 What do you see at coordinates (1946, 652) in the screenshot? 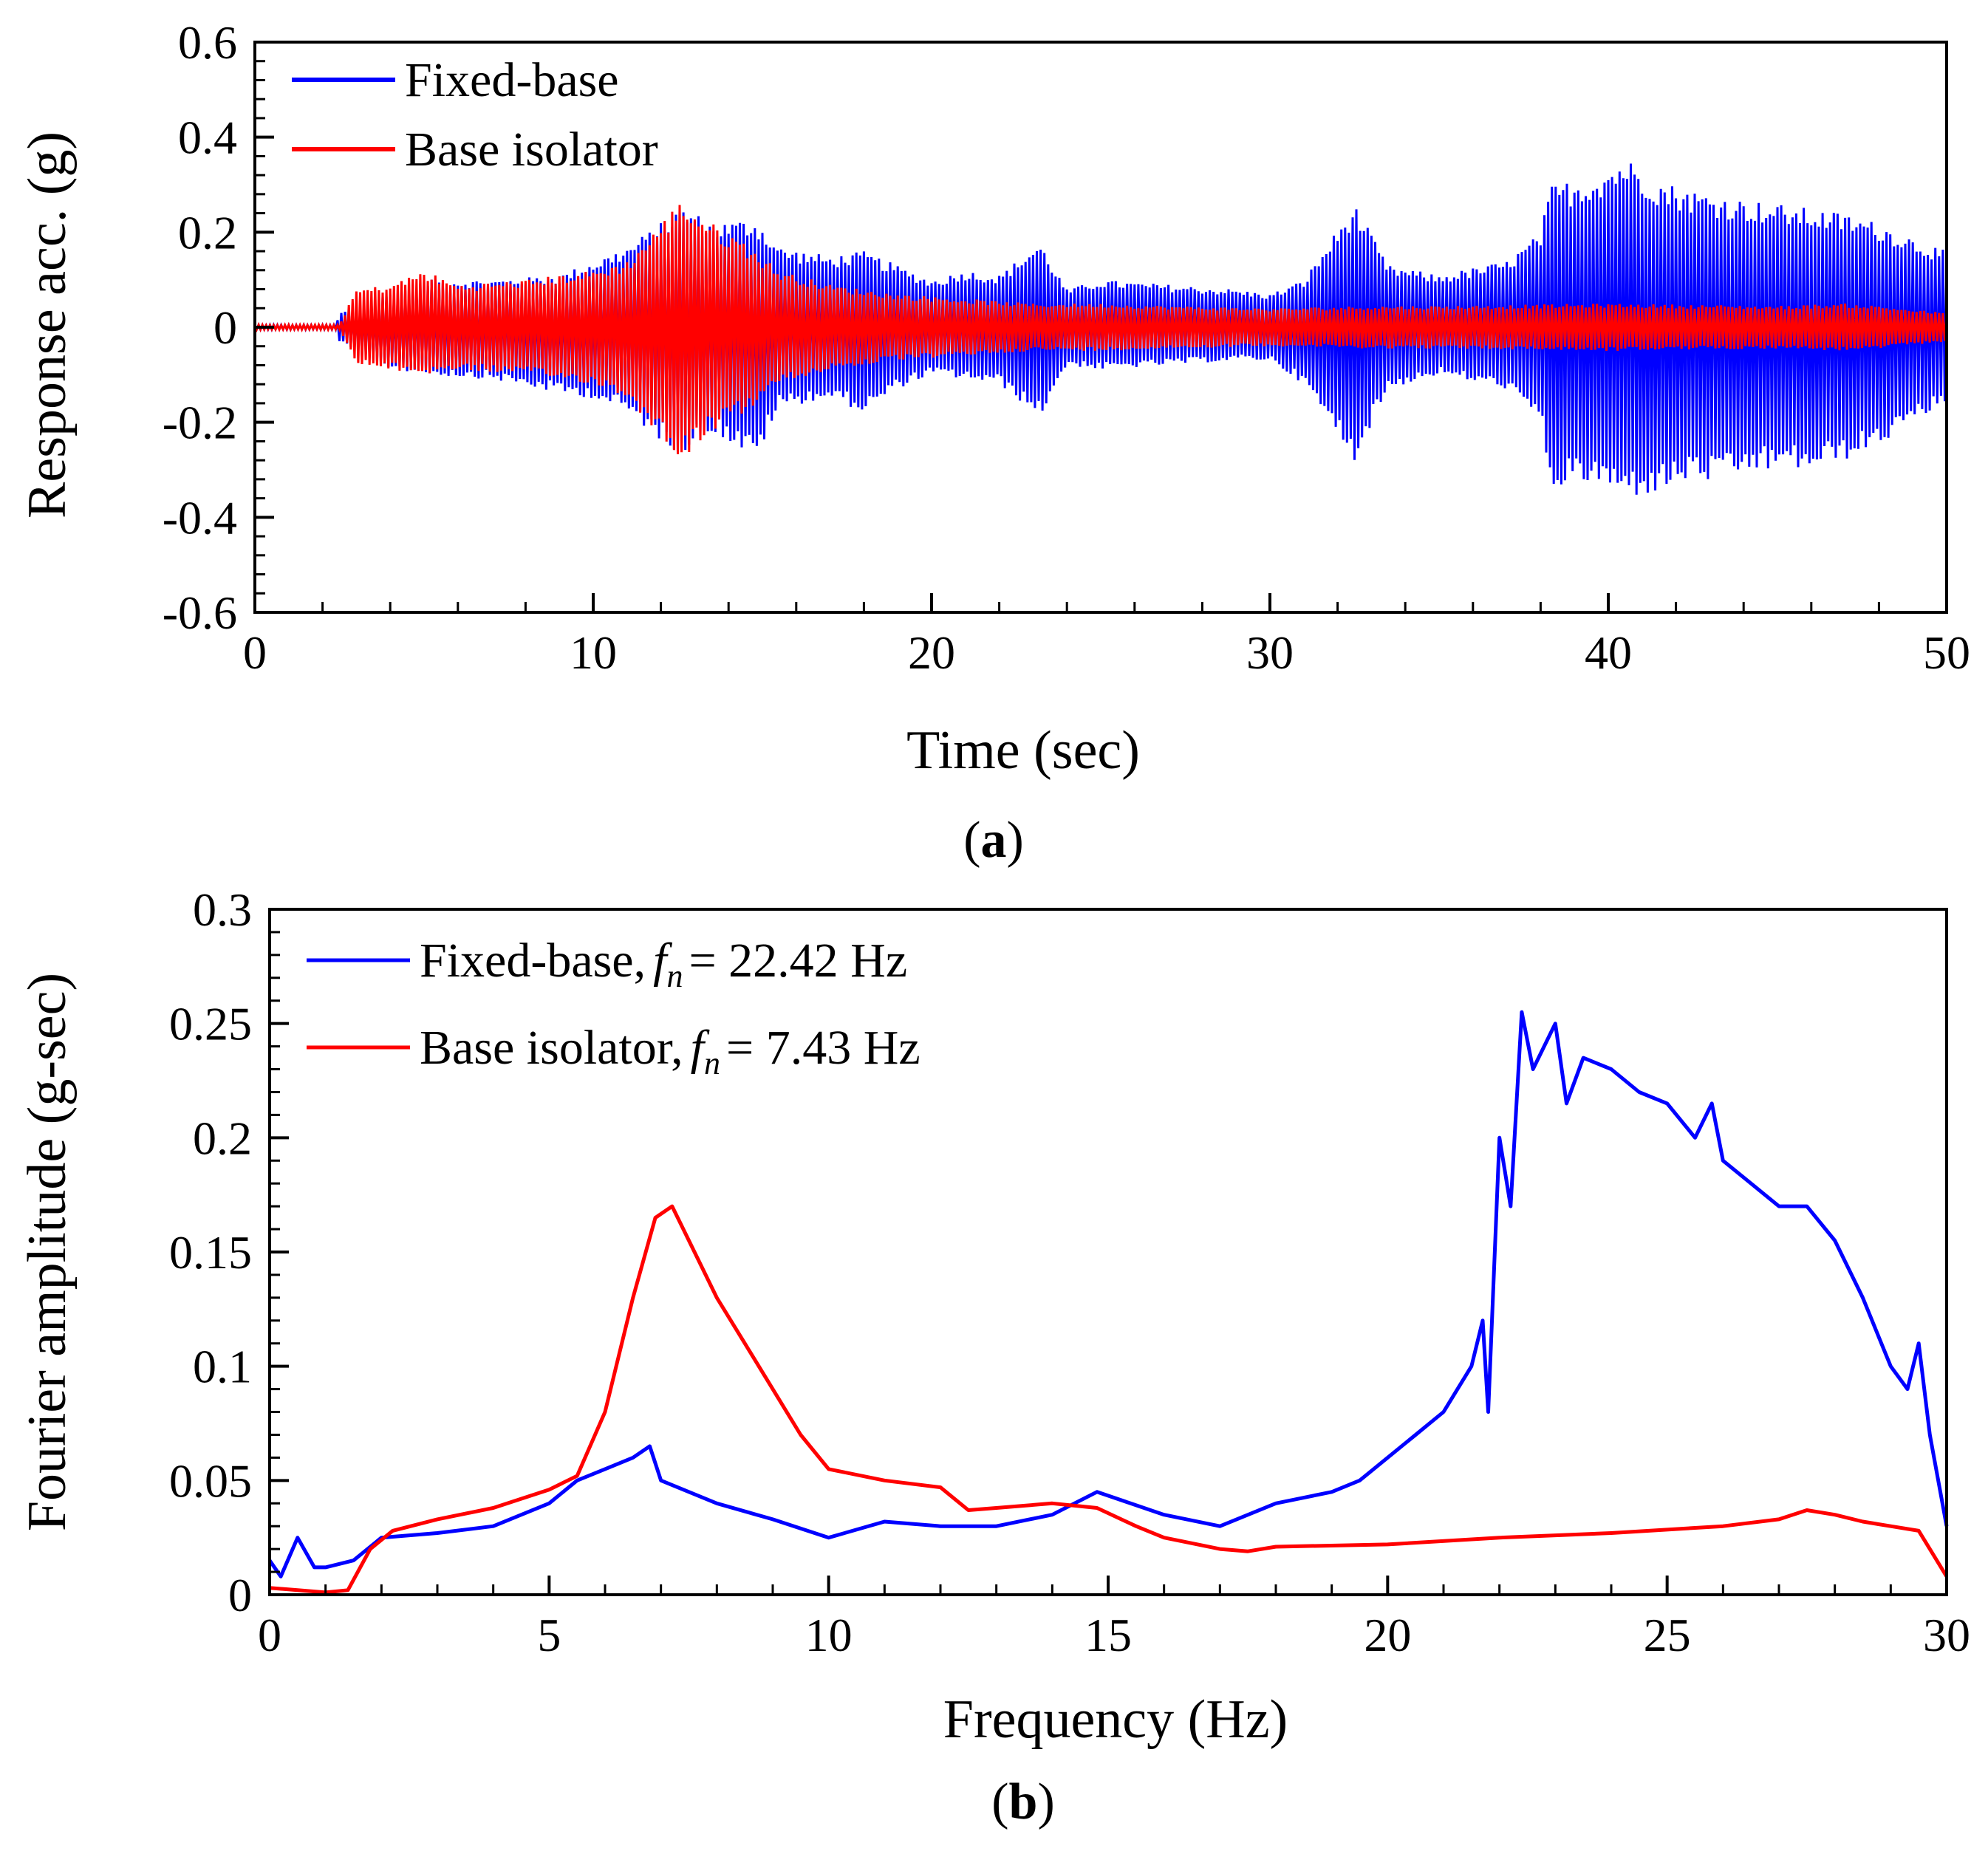
I see `panel-a-x-tick-label: 50` at bounding box center [1946, 652].